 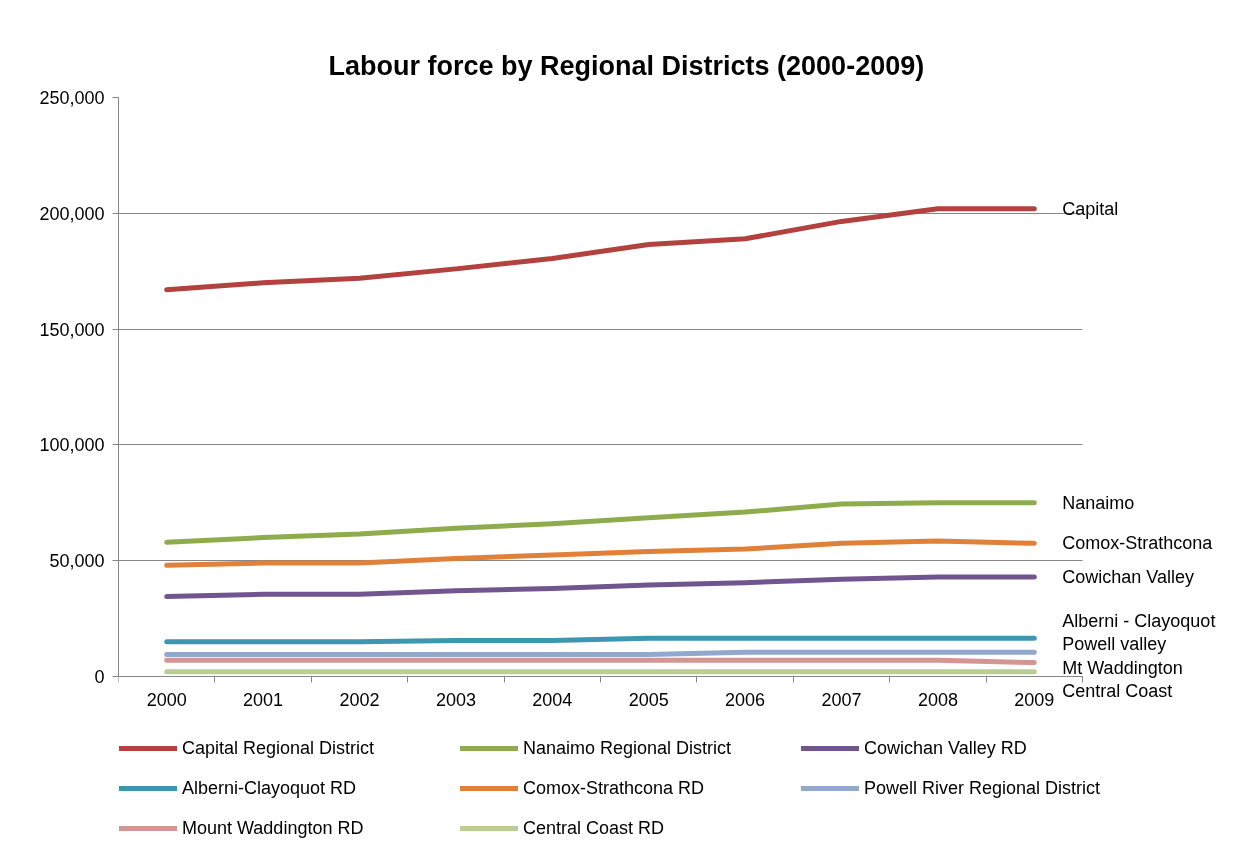 I want to click on x-tick-label: 2002, so click(x=359, y=699).